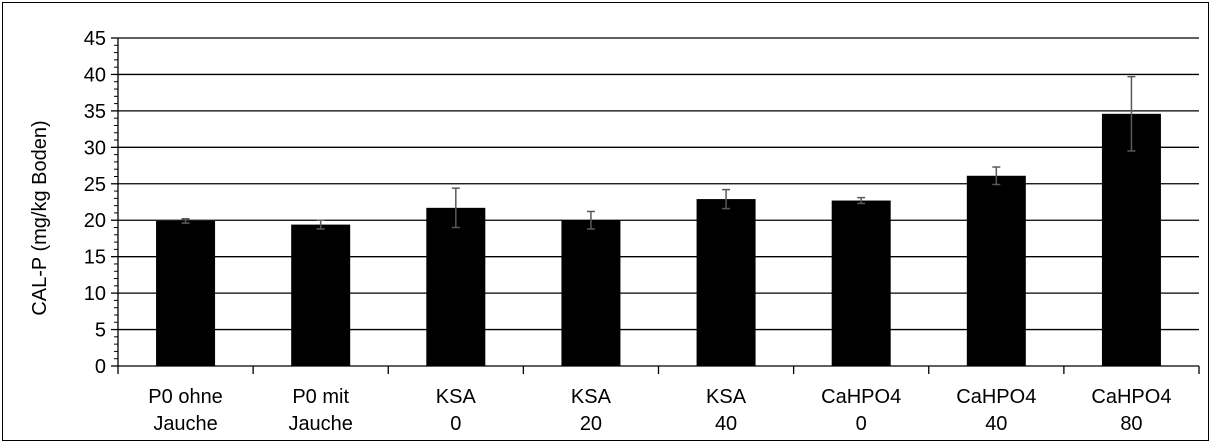 This screenshot has height=446, width=1214. I want to click on y-axis-title: CAL-P (mg/kg Boden), so click(40, 217).